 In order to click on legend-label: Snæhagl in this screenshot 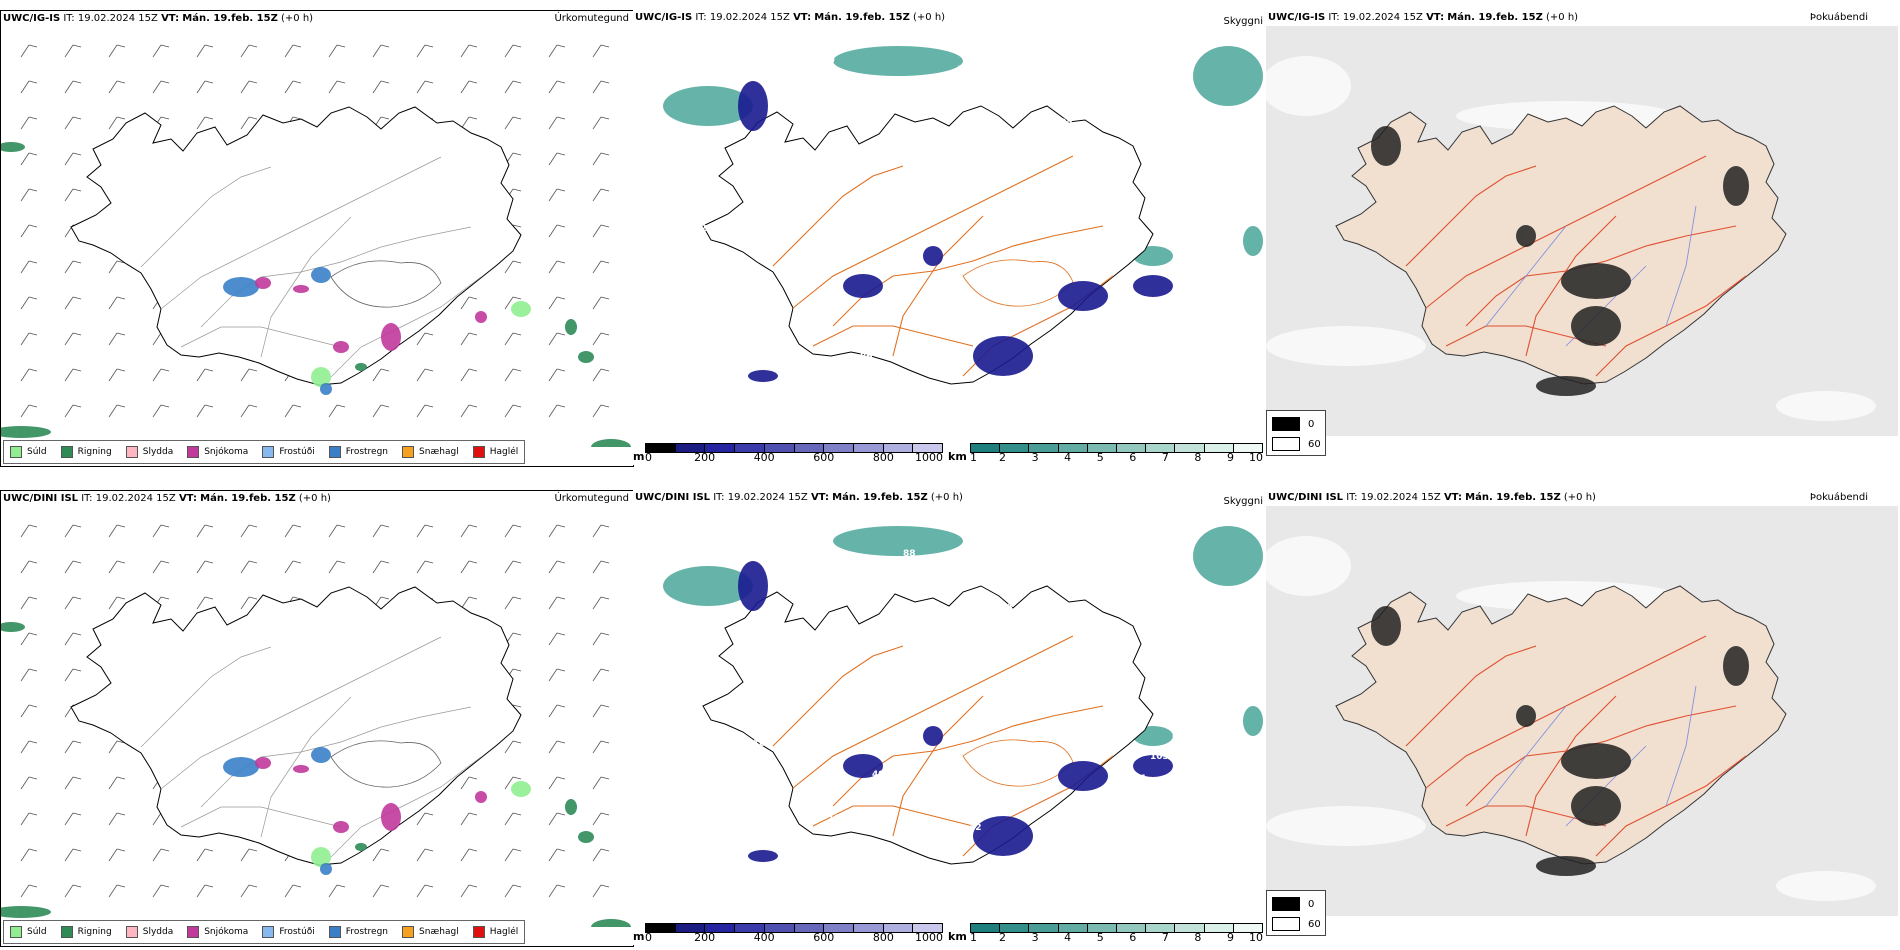, I will do `click(439, 452)`.